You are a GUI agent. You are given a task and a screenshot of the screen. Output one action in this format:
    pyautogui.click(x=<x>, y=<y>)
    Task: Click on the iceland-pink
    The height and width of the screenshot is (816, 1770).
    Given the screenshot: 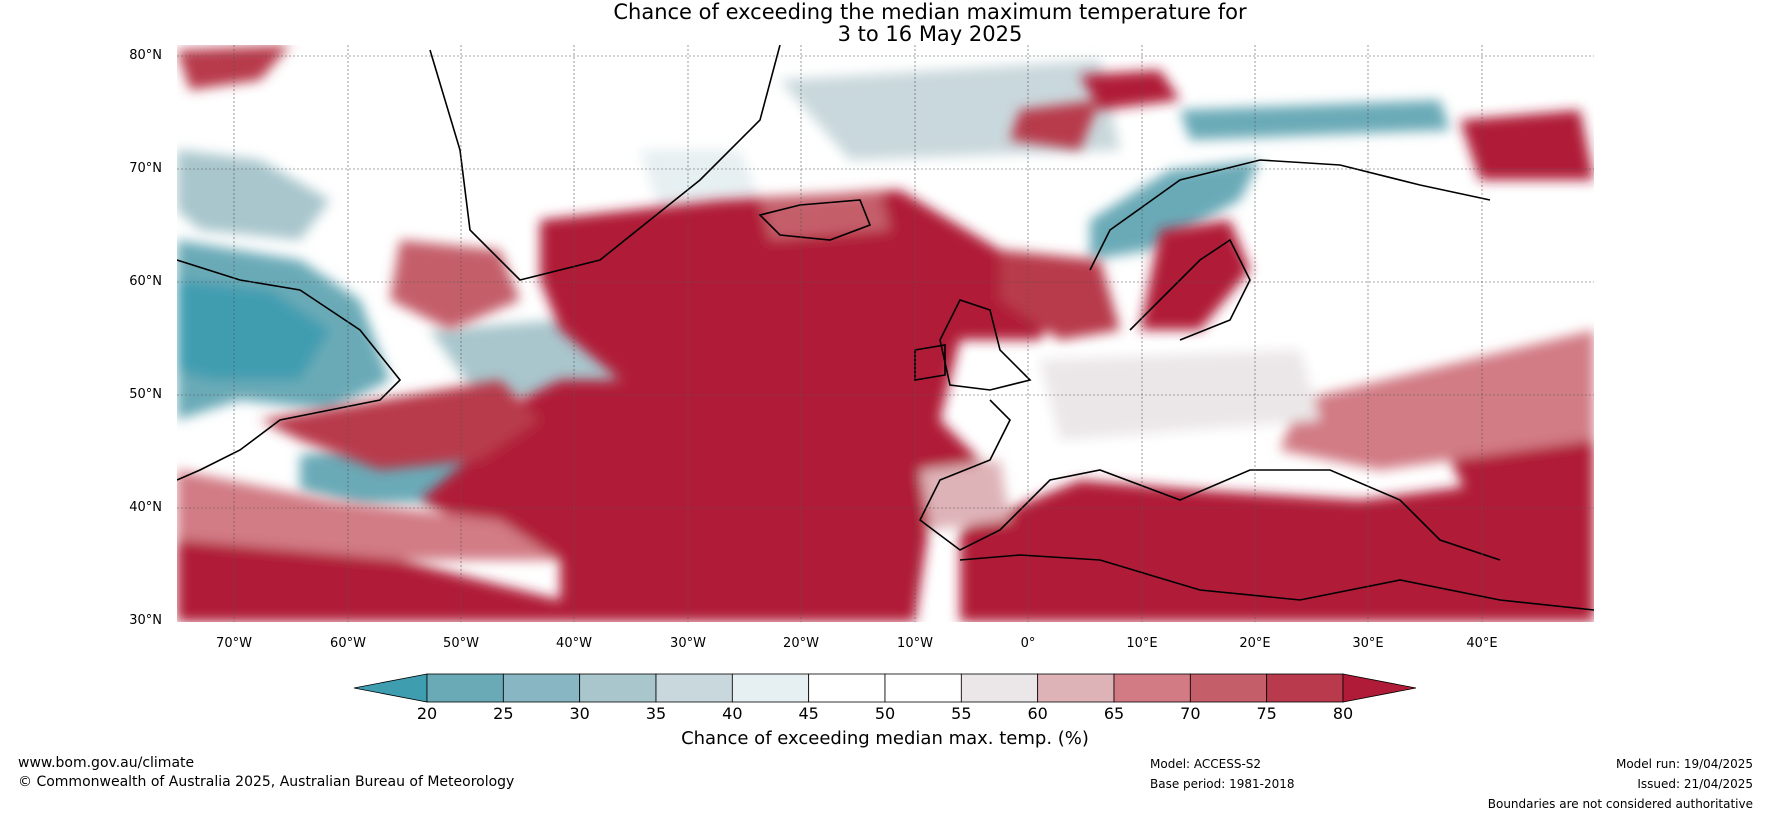 What is the action you would take?
    pyautogui.click(x=825, y=215)
    